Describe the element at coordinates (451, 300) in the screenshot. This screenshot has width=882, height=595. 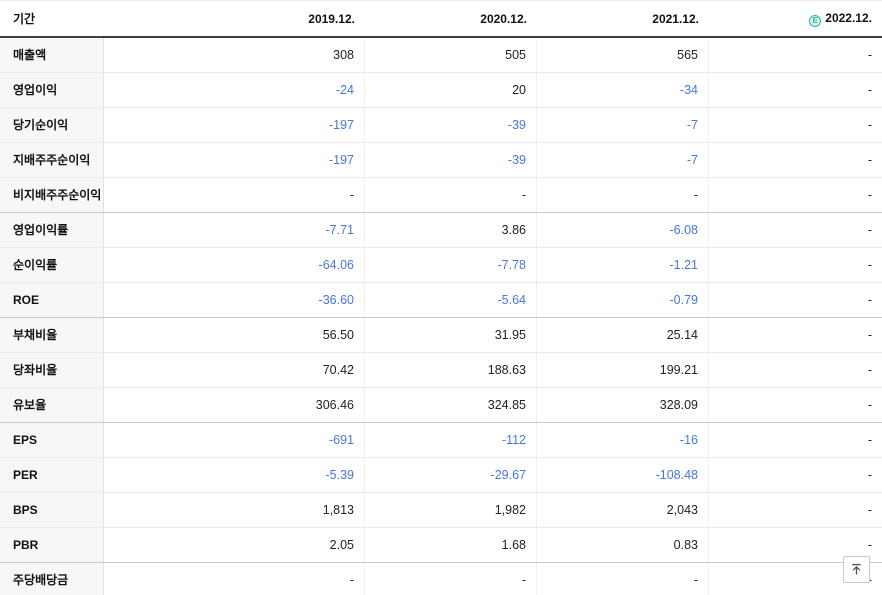
I see `value-cell: -5.64` at that location.